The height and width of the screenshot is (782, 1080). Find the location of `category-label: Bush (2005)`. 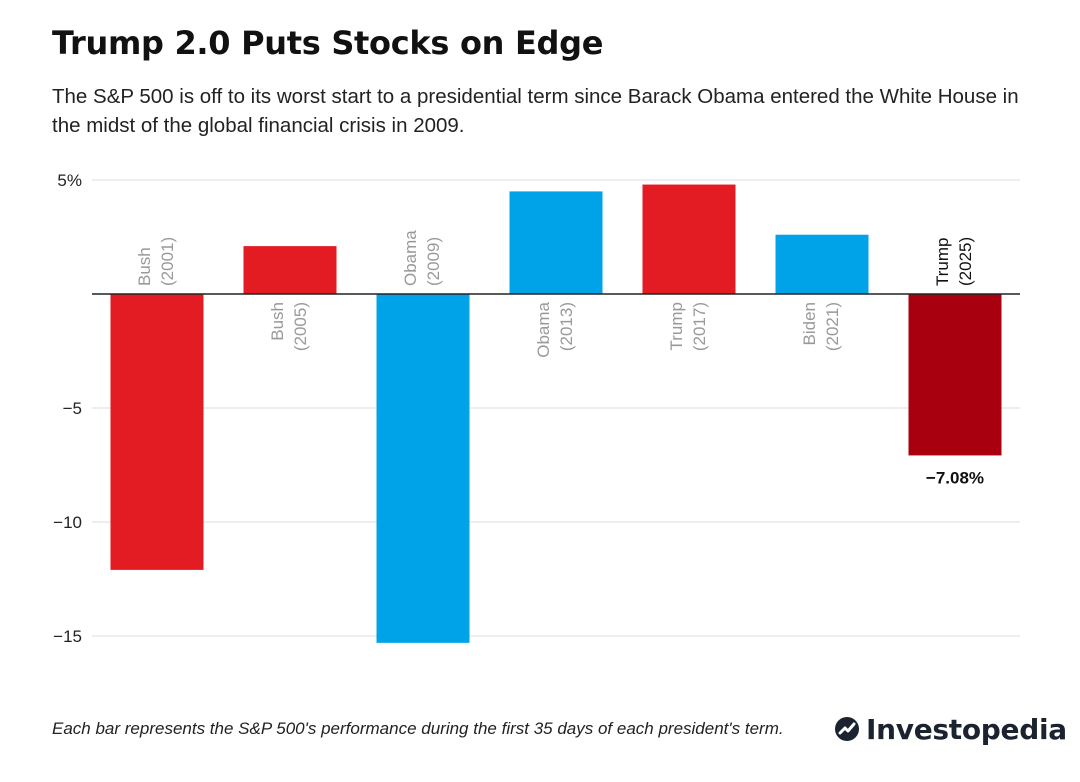

category-label: Bush (2005) is located at coordinates (289, 326).